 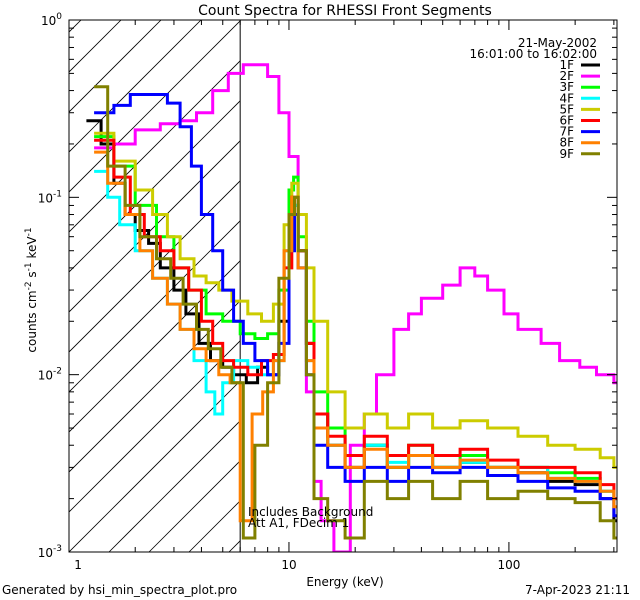 What do you see at coordinates (50, 375) in the screenshot?
I see `y-tick-label: 10⁻²` at bounding box center [50, 375].